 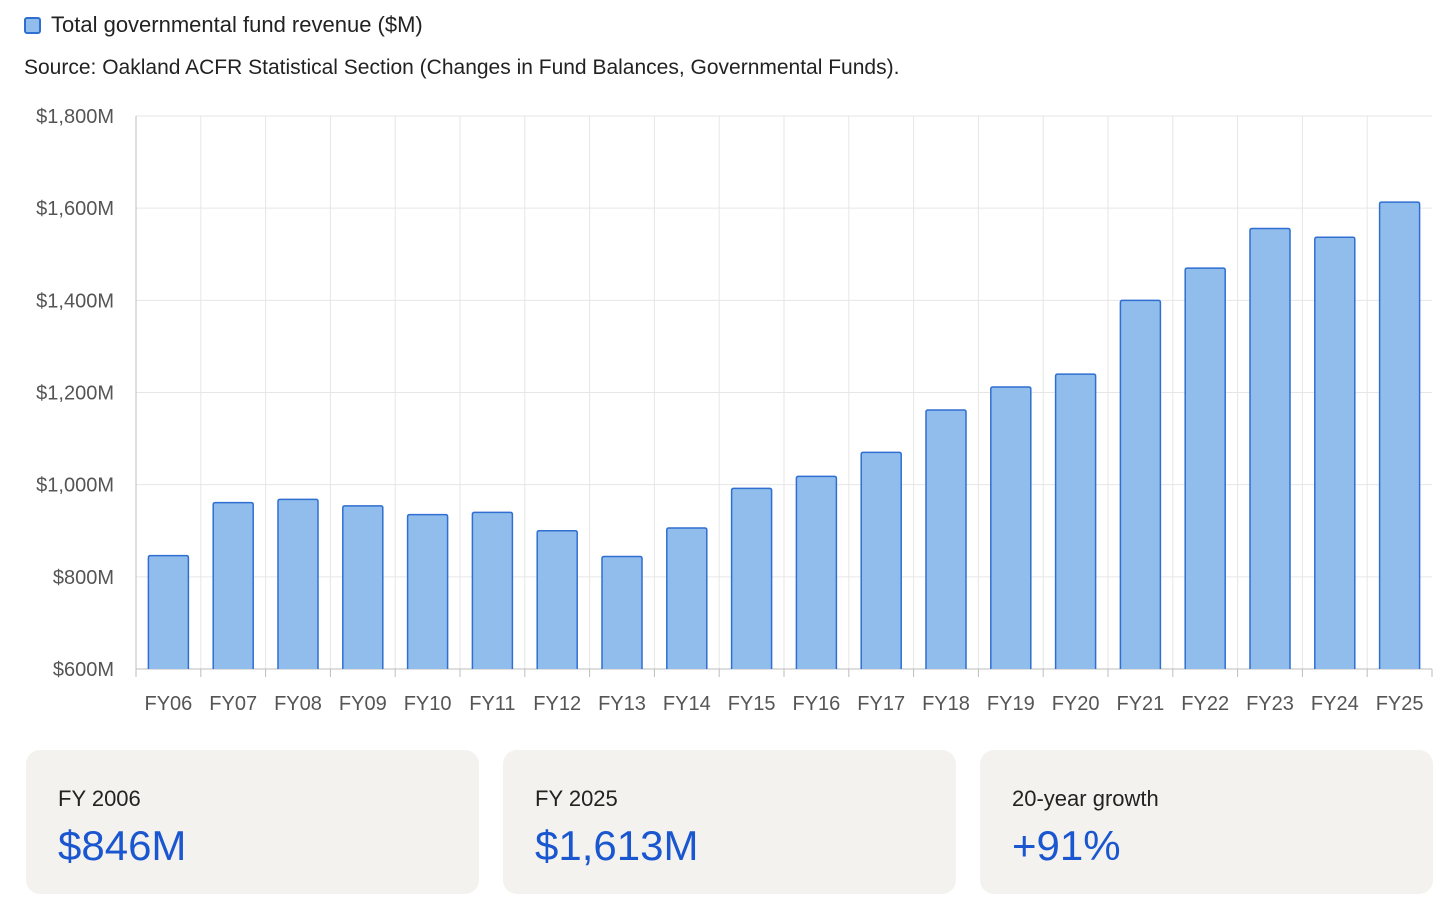 I want to click on bar-fy18, so click(x=946, y=539).